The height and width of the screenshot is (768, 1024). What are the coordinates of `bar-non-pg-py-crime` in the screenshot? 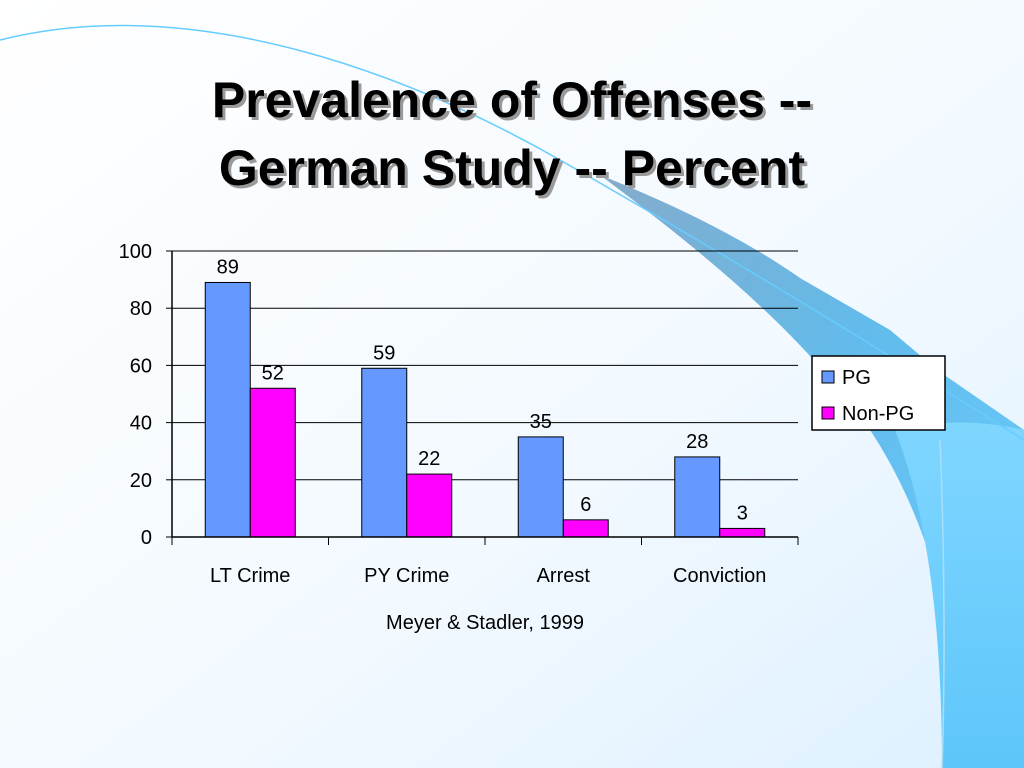 It's located at (429, 505).